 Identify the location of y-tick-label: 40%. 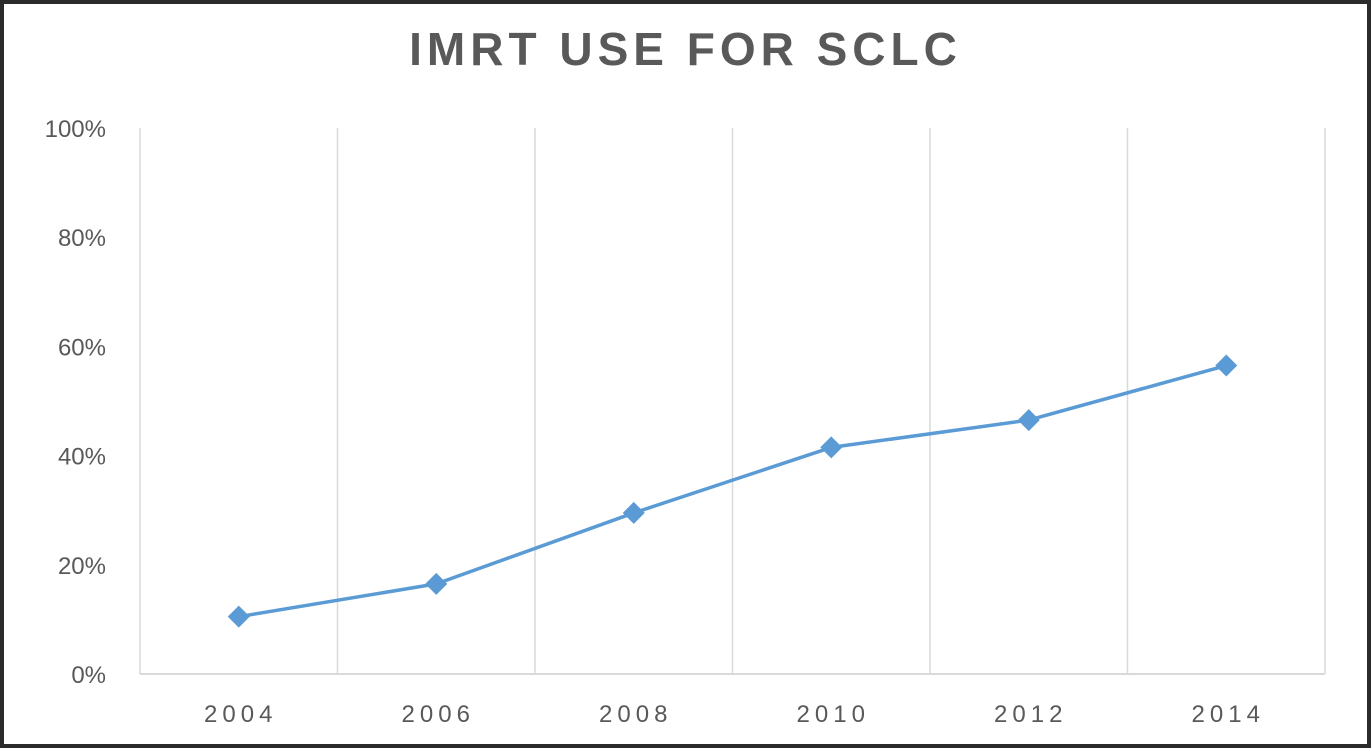
(82, 457).